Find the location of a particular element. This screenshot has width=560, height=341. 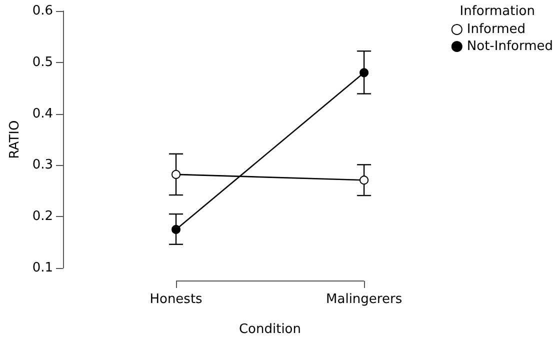

legend-label: Informed is located at coordinates (496, 29).